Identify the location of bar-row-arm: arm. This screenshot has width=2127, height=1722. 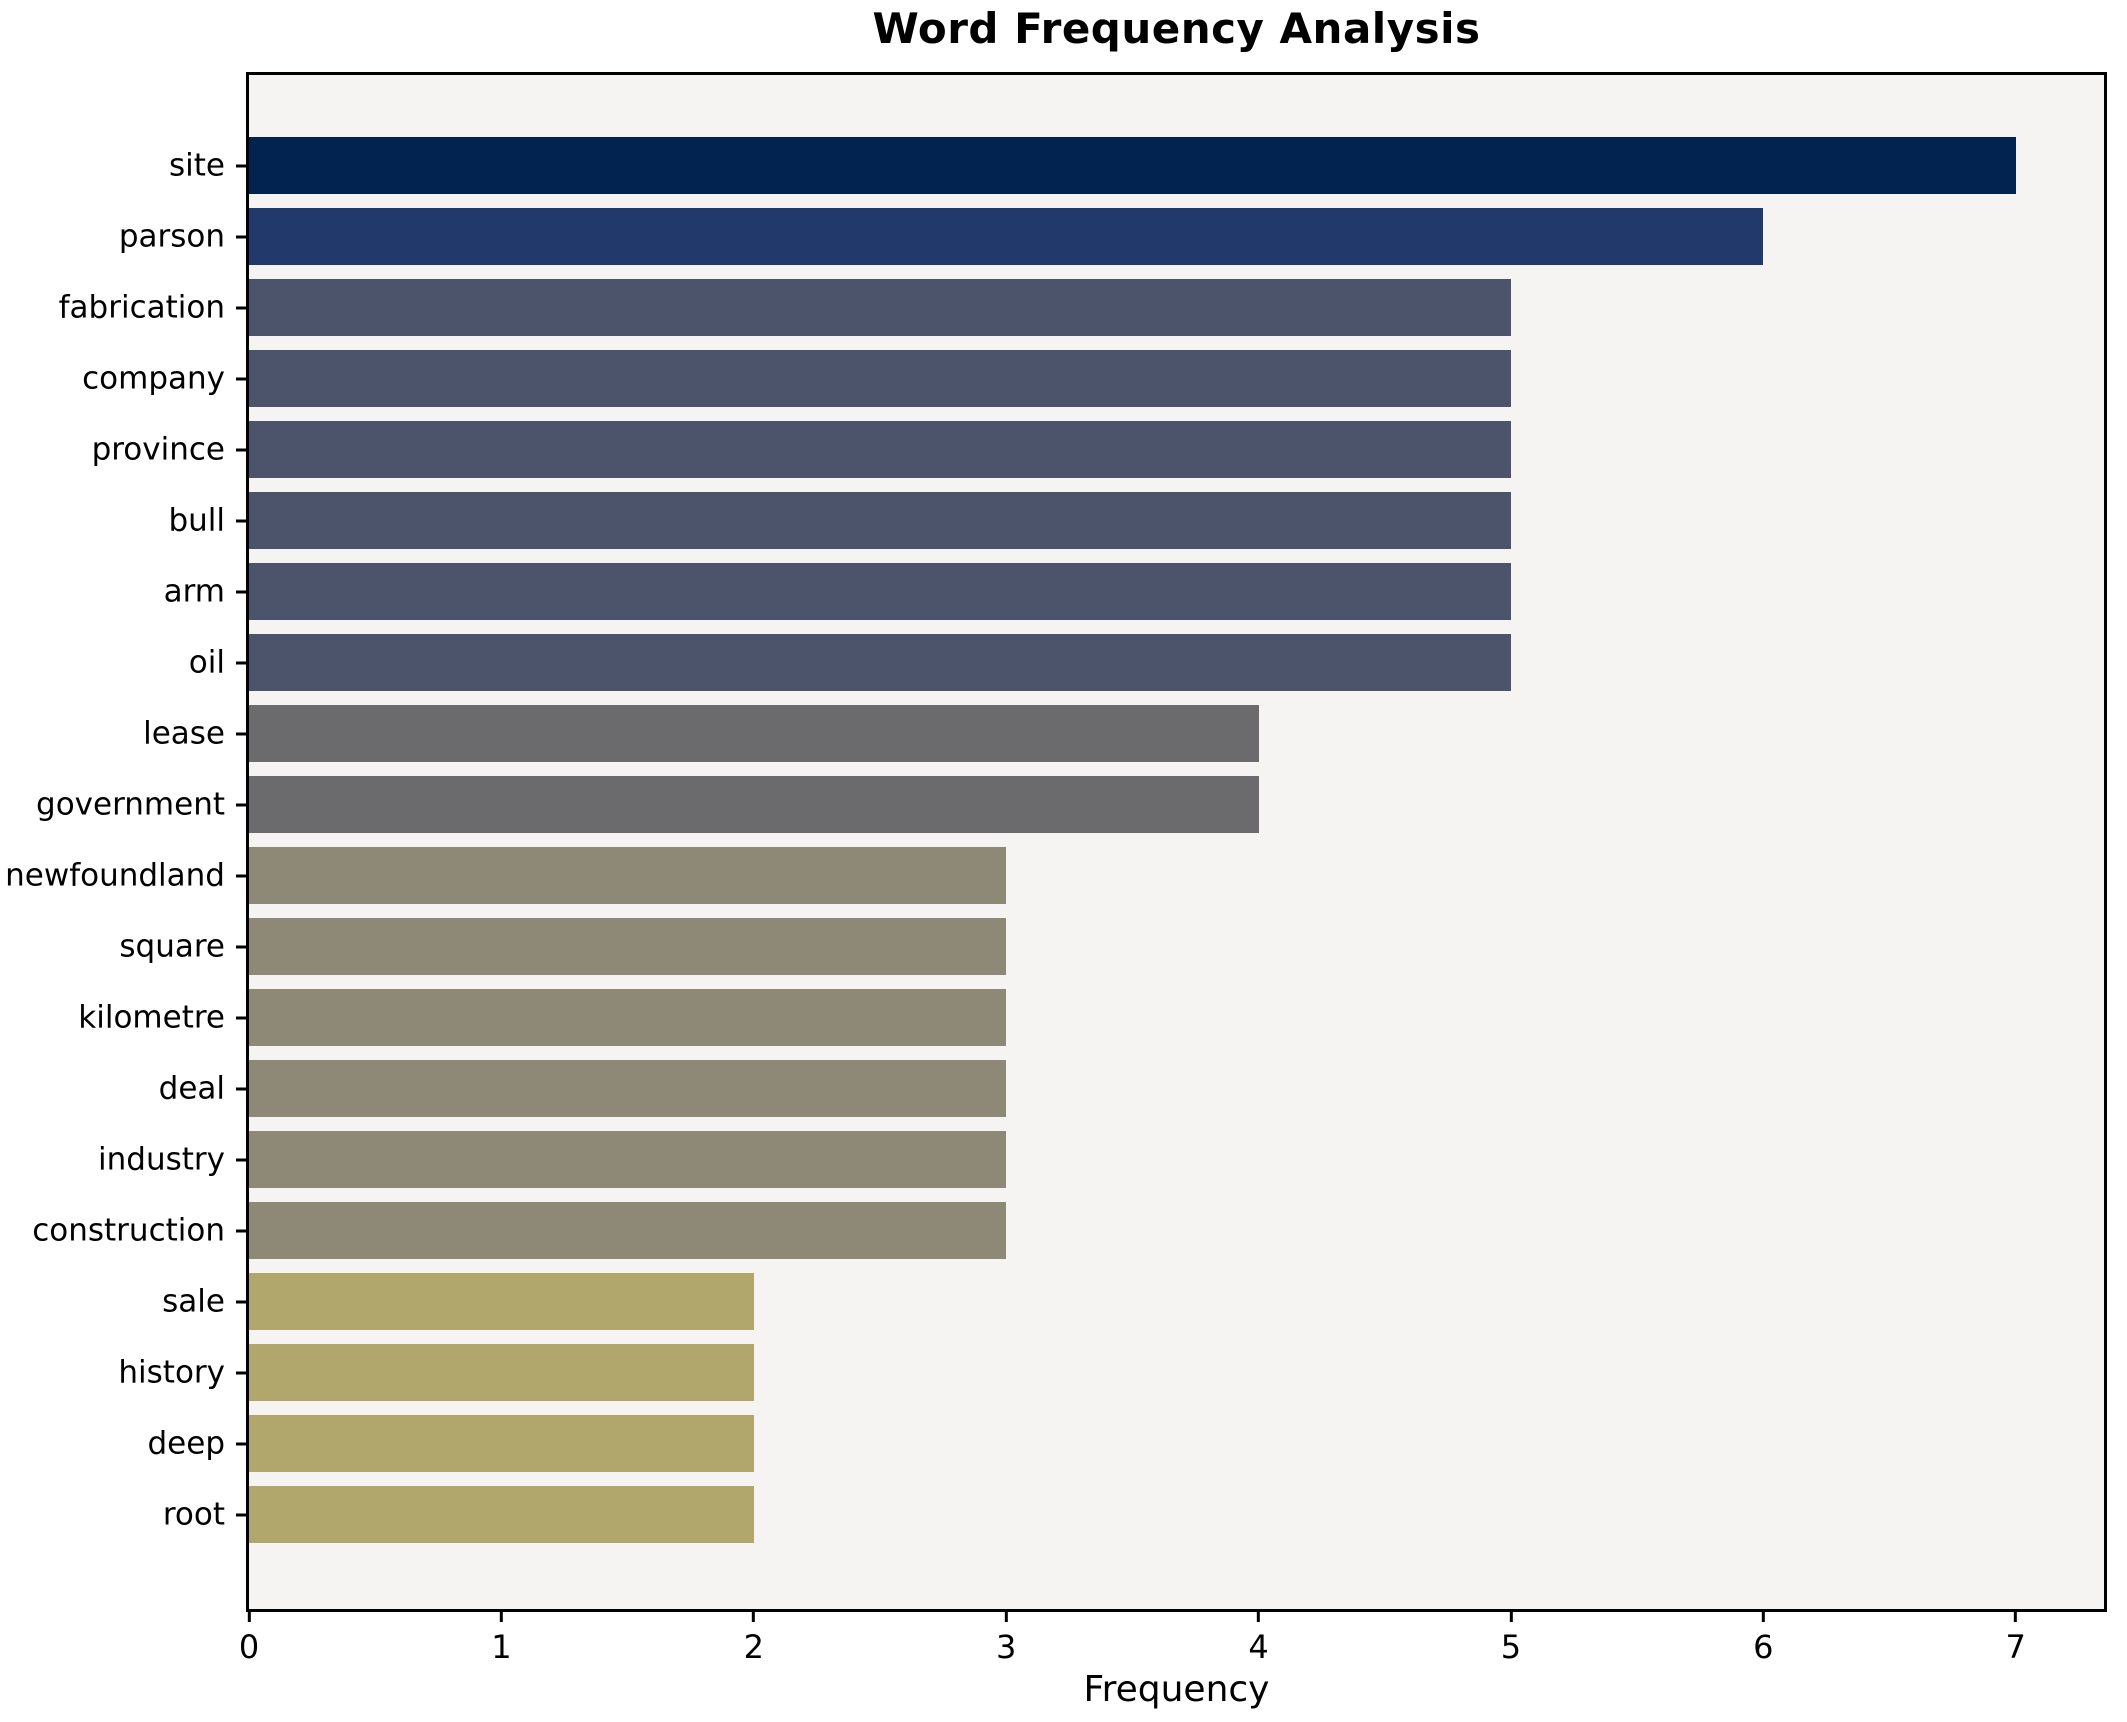
(1134, 591).